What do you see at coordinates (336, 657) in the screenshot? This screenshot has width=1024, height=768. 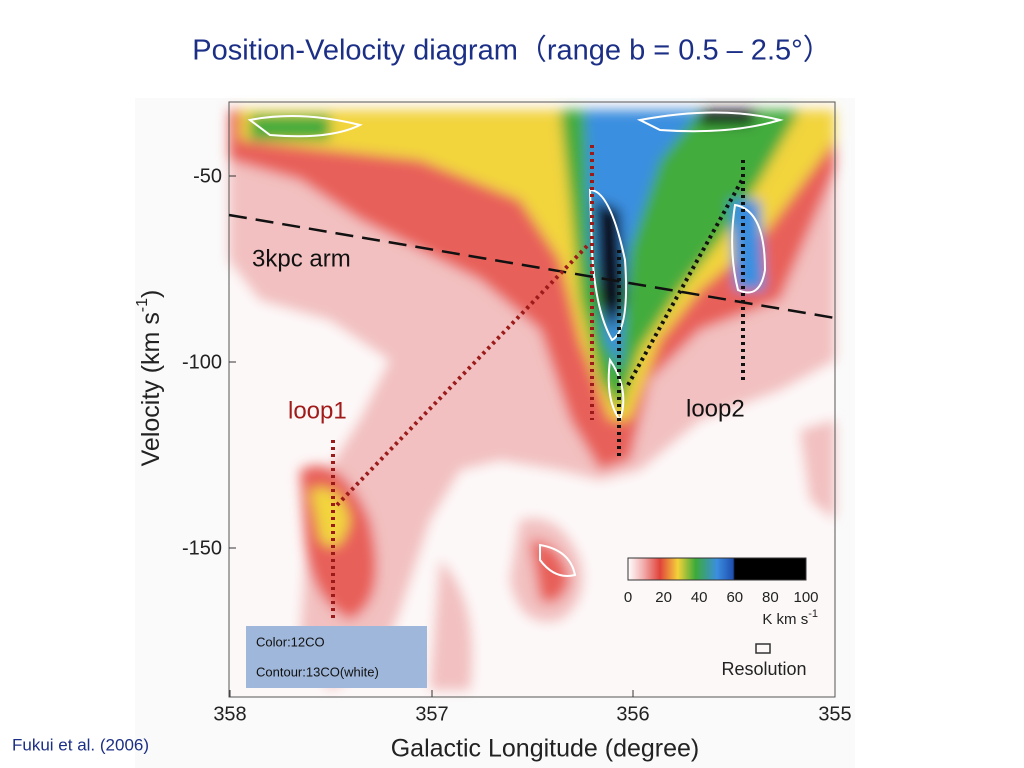 I see `legend-box` at bounding box center [336, 657].